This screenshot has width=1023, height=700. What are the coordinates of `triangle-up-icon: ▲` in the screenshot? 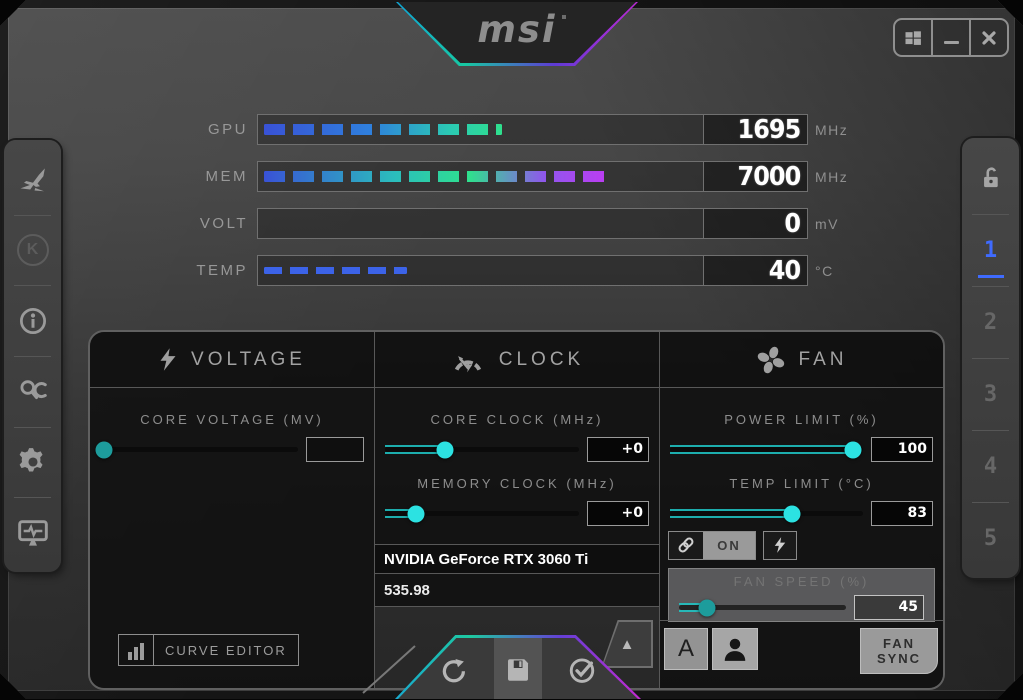 It's located at (627, 644).